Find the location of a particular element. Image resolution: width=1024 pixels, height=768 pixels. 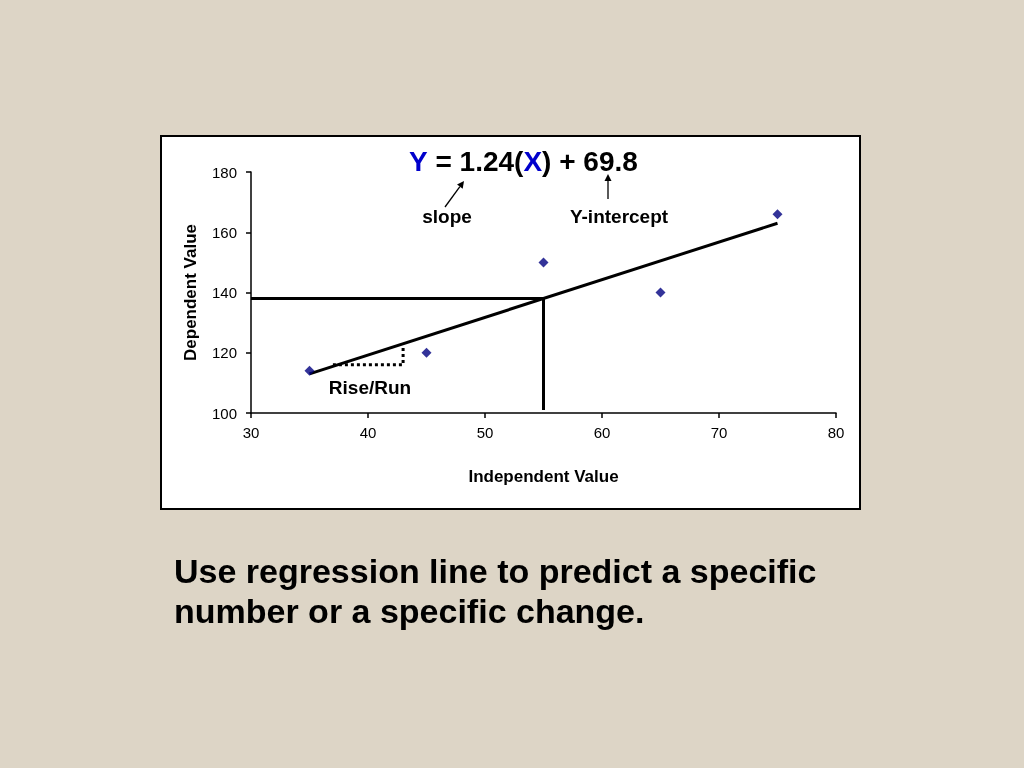

x-axis-title: Independent Value is located at coordinates (543, 476).